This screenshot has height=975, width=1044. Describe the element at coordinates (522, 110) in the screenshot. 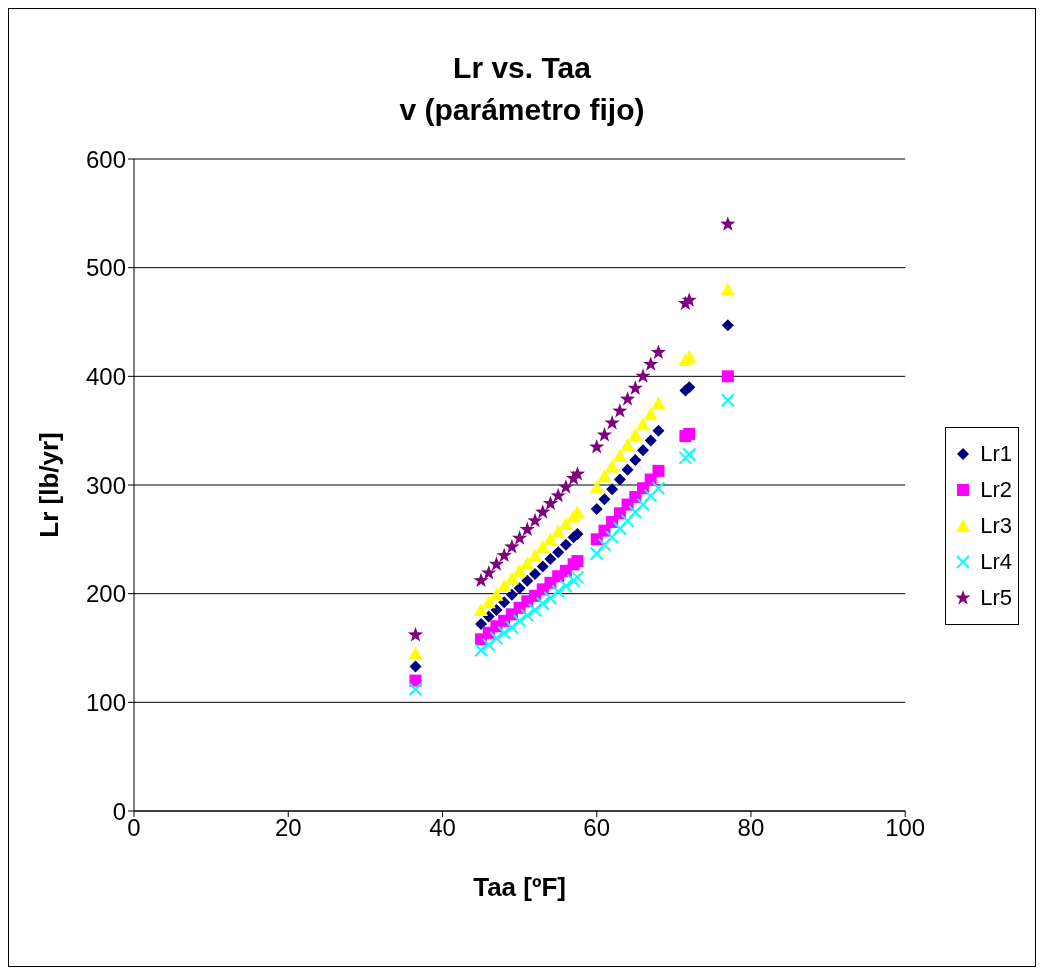

I see `chart-subtitle: v (parámetro fijo)` at that location.